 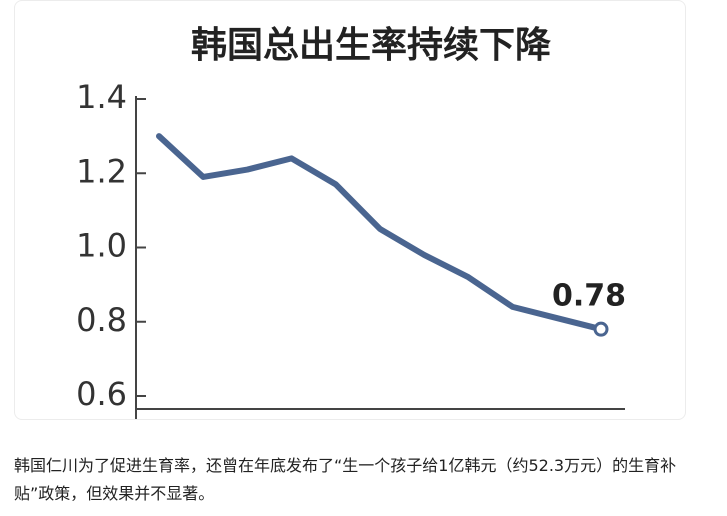 I want to click on y-tick-label: 0.8, so click(x=101, y=320).